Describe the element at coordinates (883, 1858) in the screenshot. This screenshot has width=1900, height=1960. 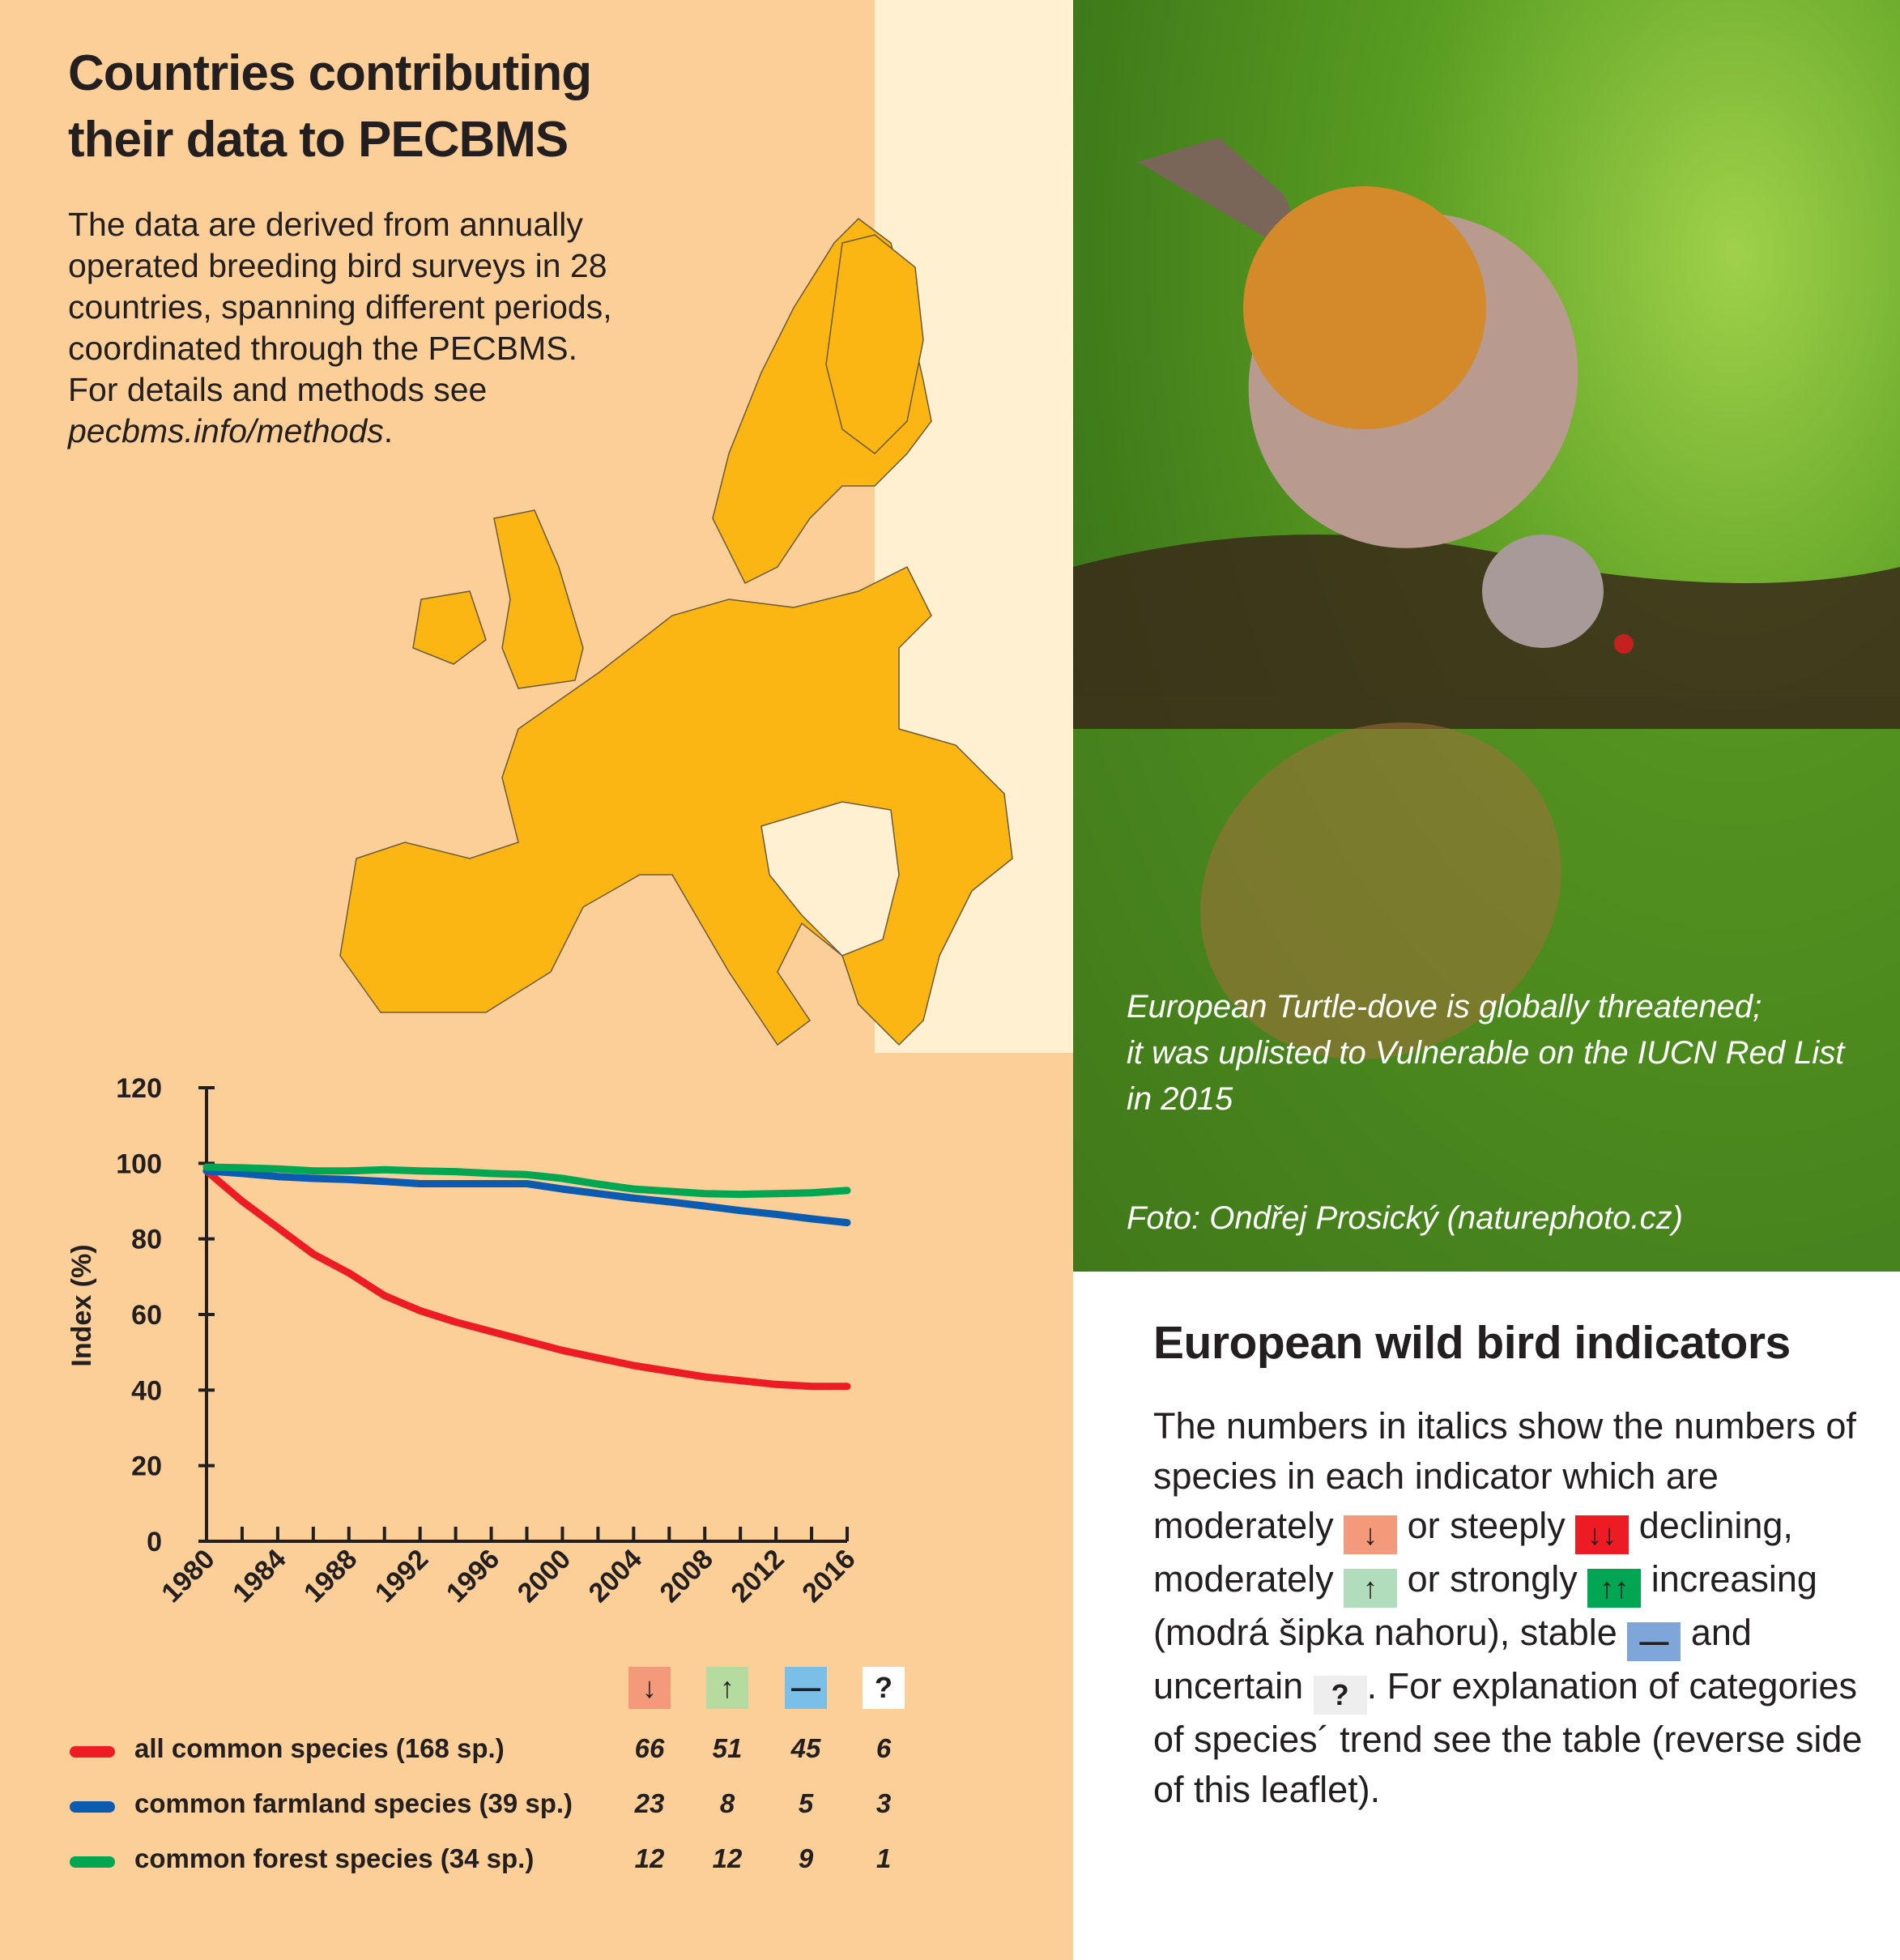
I see `species-count: 1` at that location.